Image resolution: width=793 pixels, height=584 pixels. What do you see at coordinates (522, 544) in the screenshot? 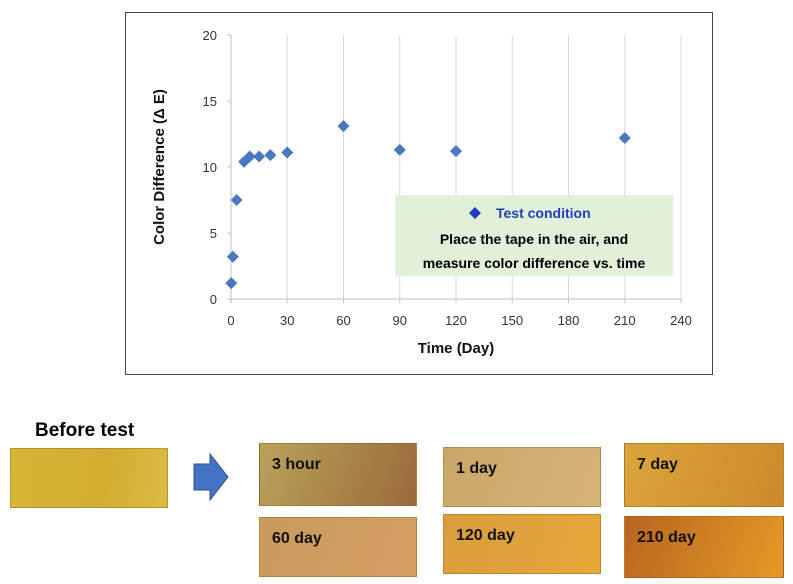
I see `sample-swatch: 120 day` at bounding box center [522, 544].